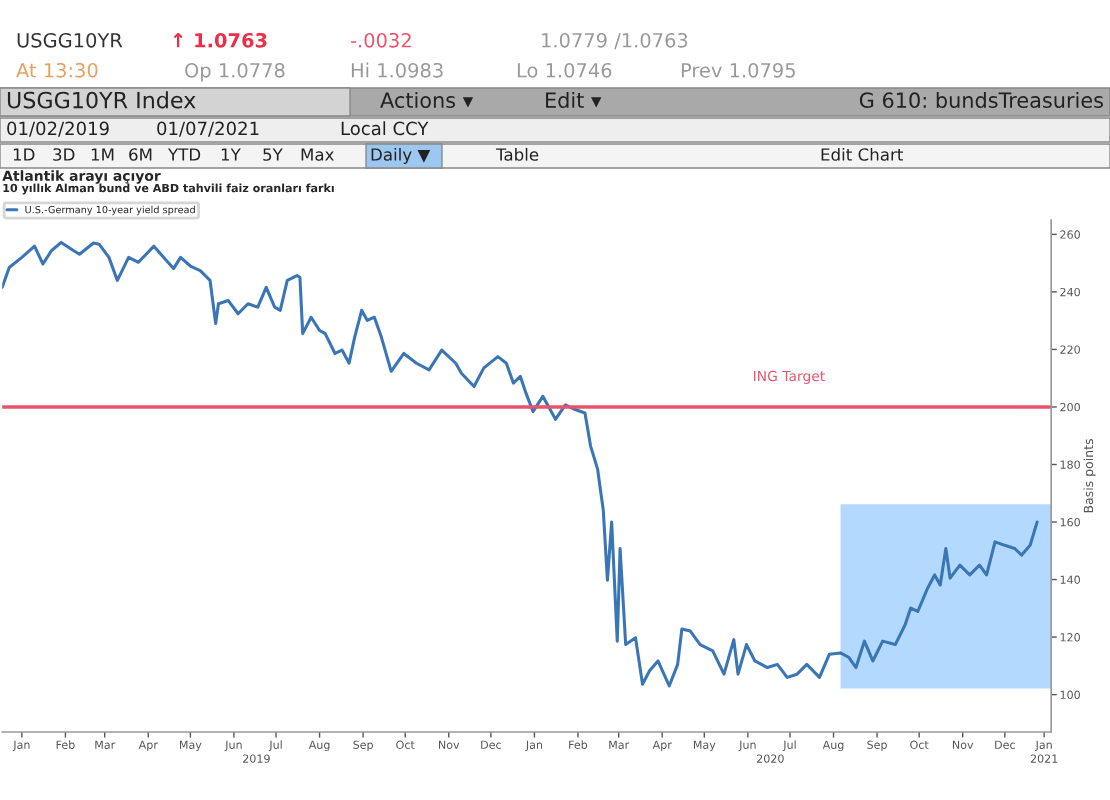  What do you see at coordinates (101, 100) in the screenshot?
I see `text: USGG10YR Index` at bounding box center [101, 100].